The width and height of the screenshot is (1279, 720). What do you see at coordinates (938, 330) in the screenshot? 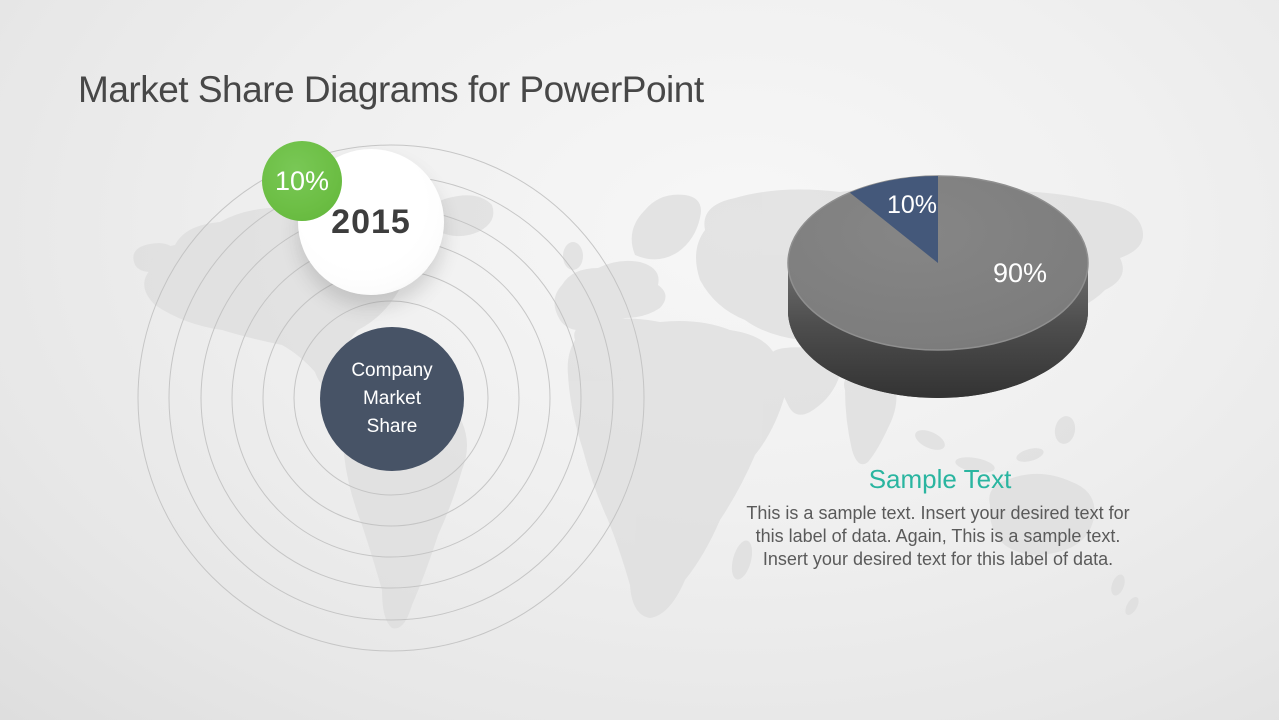
I see `pie-side-band` at bounding box center [938, 330].